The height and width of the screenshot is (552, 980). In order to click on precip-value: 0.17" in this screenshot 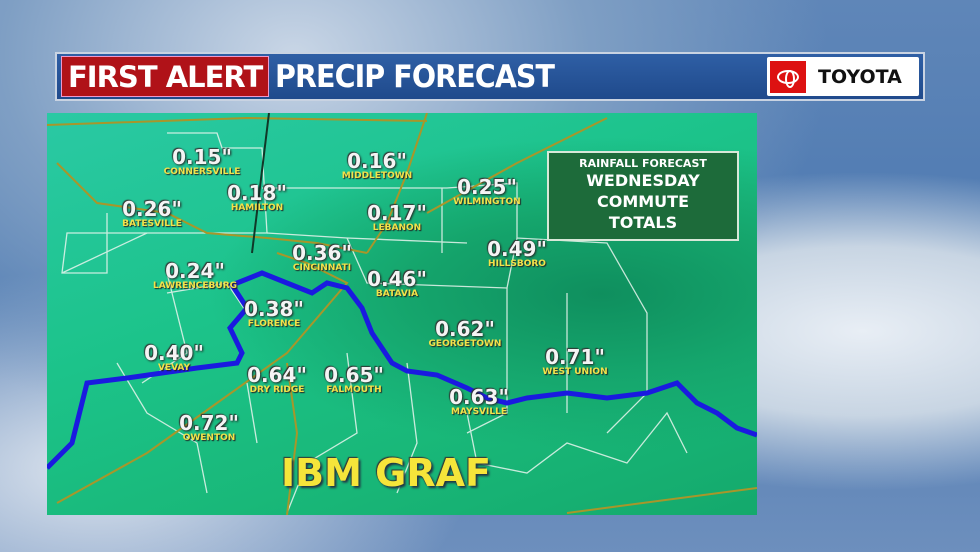, I will do `click(397, 213)`.